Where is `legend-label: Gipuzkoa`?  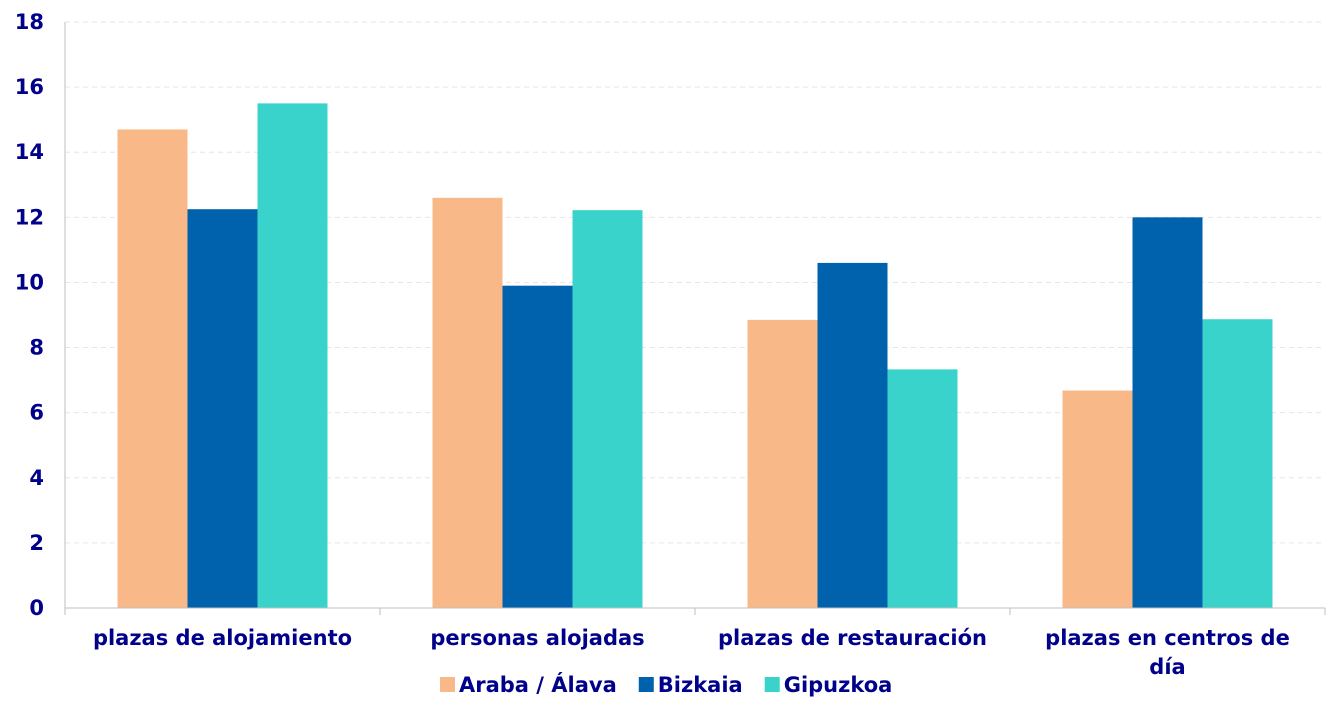
legend-label: Gipuzkoa is located at coordinates (838, 685).